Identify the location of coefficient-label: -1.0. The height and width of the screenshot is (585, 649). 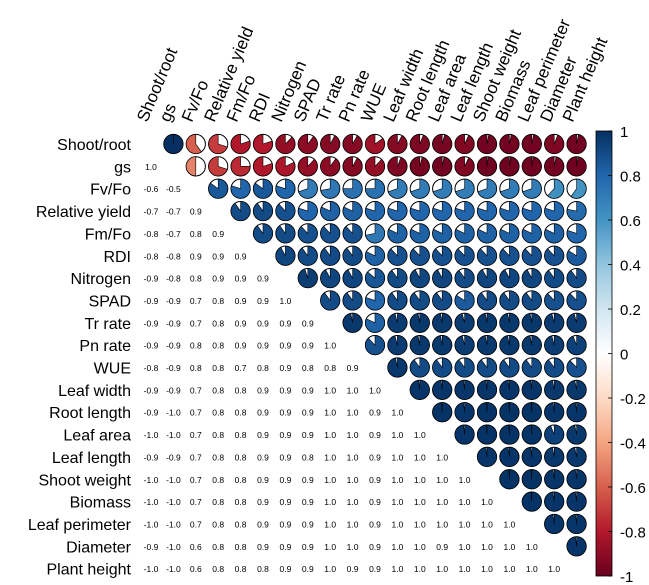
(173, 413).